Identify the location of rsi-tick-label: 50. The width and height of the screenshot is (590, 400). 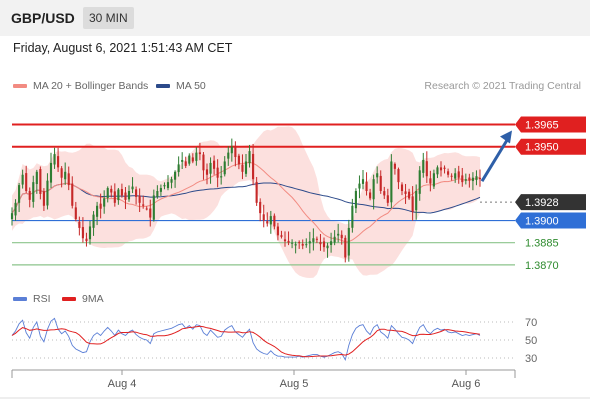
(531, 341).